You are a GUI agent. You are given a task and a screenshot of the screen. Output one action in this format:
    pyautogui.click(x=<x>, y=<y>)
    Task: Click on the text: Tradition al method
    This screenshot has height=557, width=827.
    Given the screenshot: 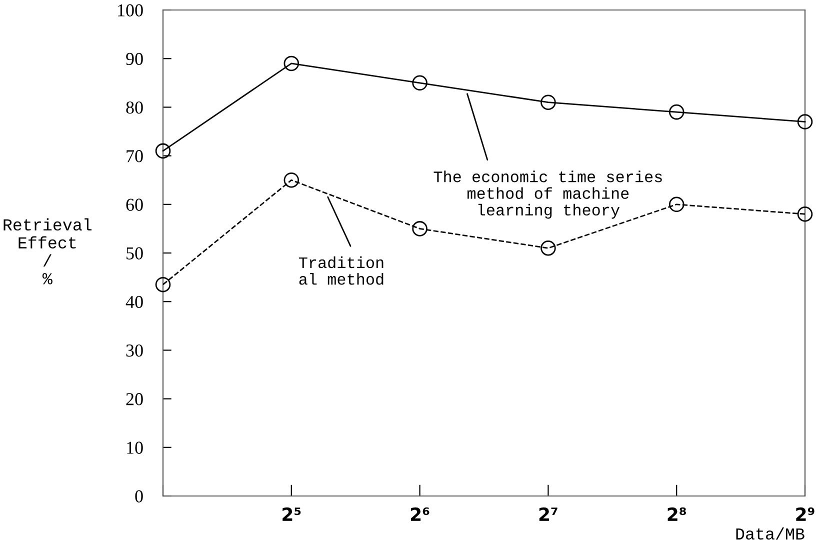 What is the action you would take?
    pyautogui.click(x=341, y=270)
    